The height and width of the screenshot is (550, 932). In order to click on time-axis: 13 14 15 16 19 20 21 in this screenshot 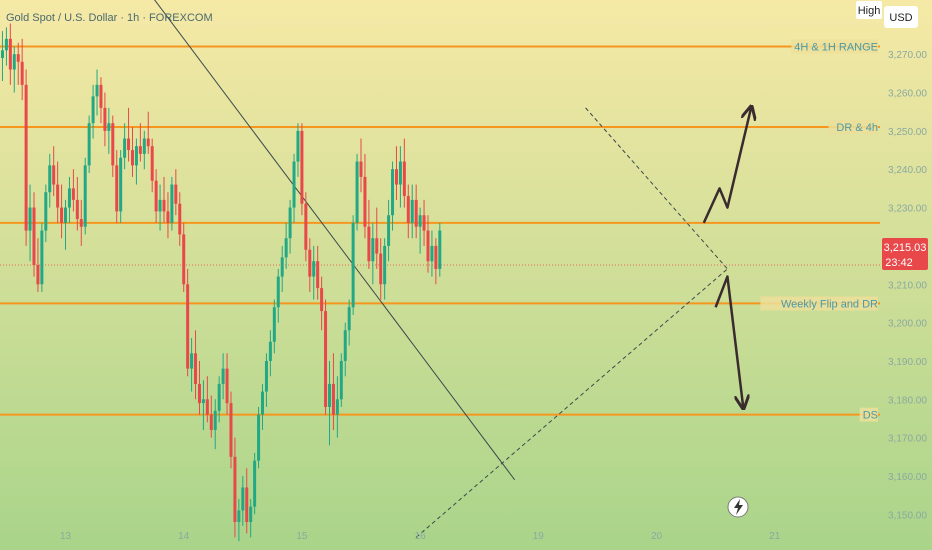, I will do `click(420, 536)`.